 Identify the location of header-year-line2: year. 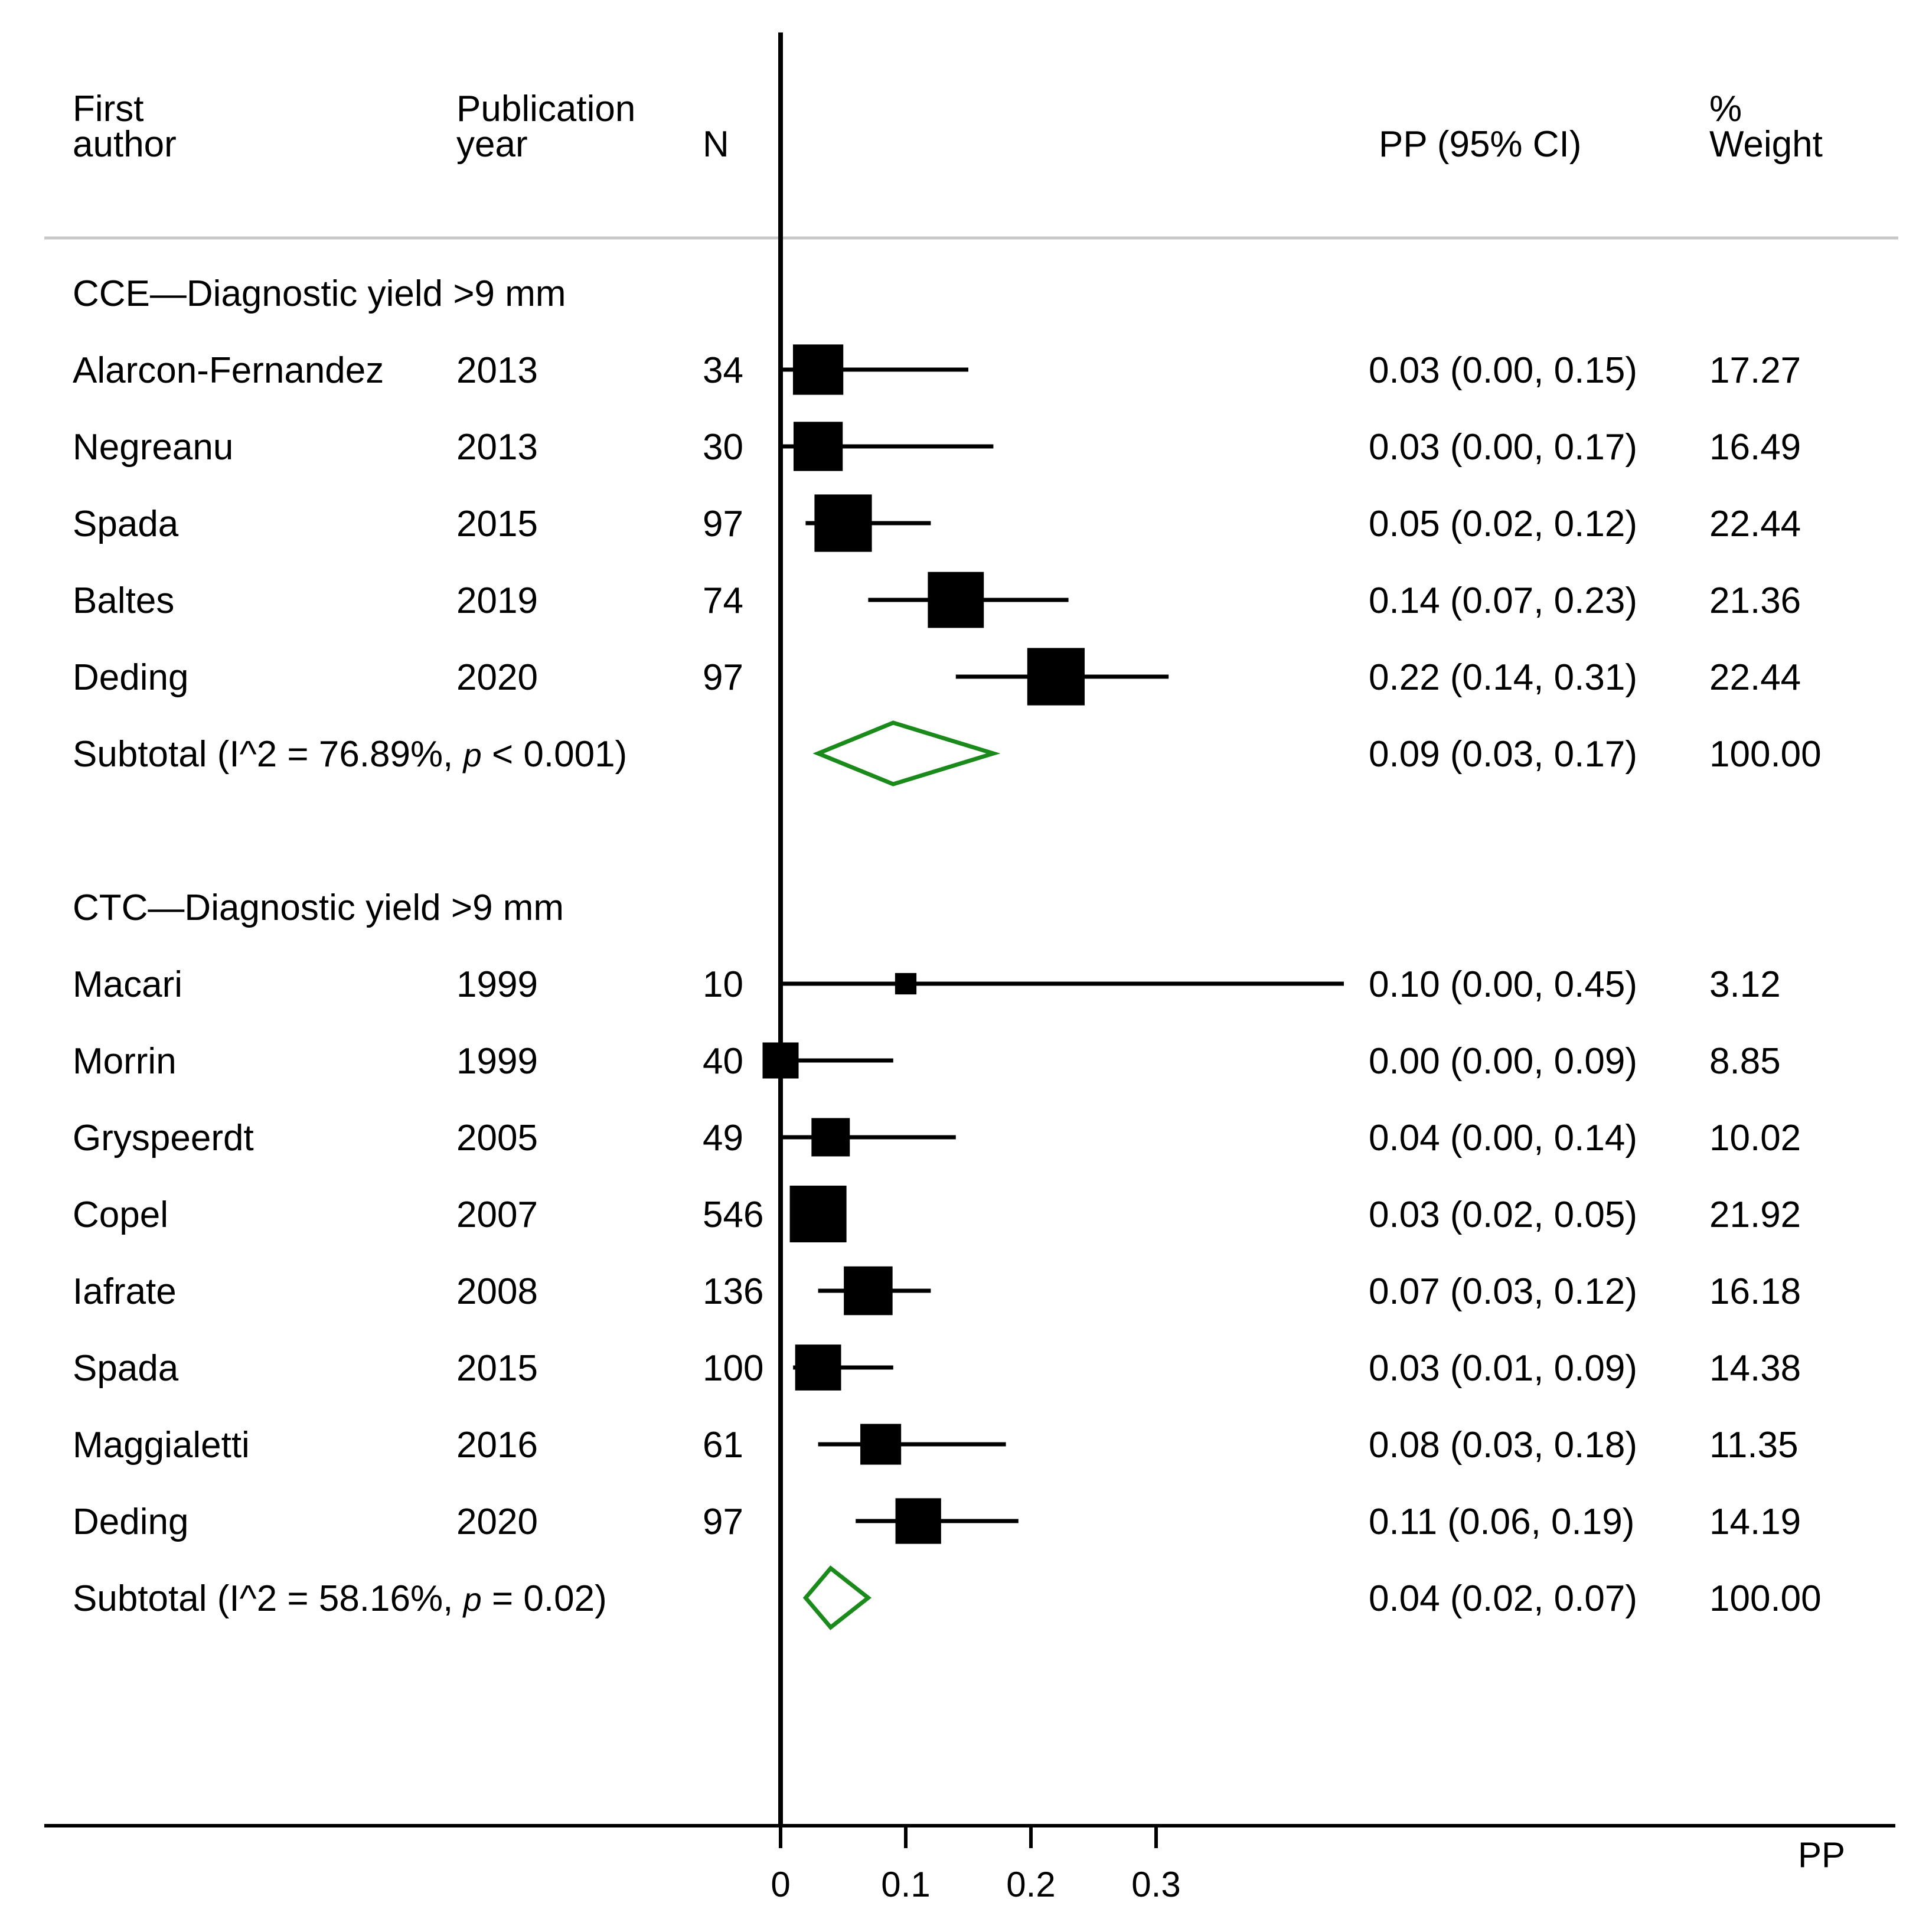
(492, 144).